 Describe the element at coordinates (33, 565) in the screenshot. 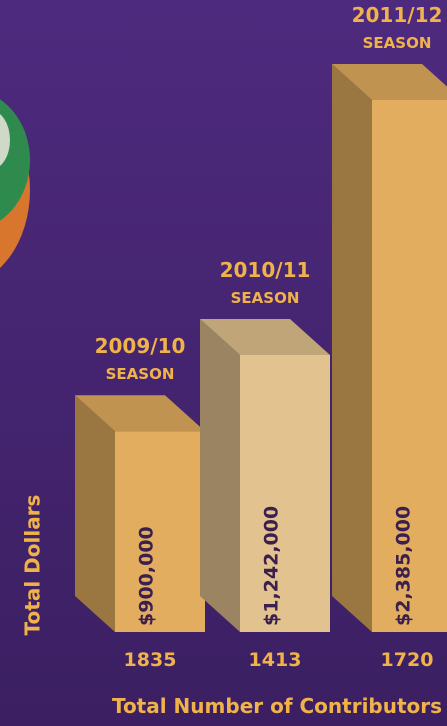

I see `y-axis-label: Total Dollars` at that location.